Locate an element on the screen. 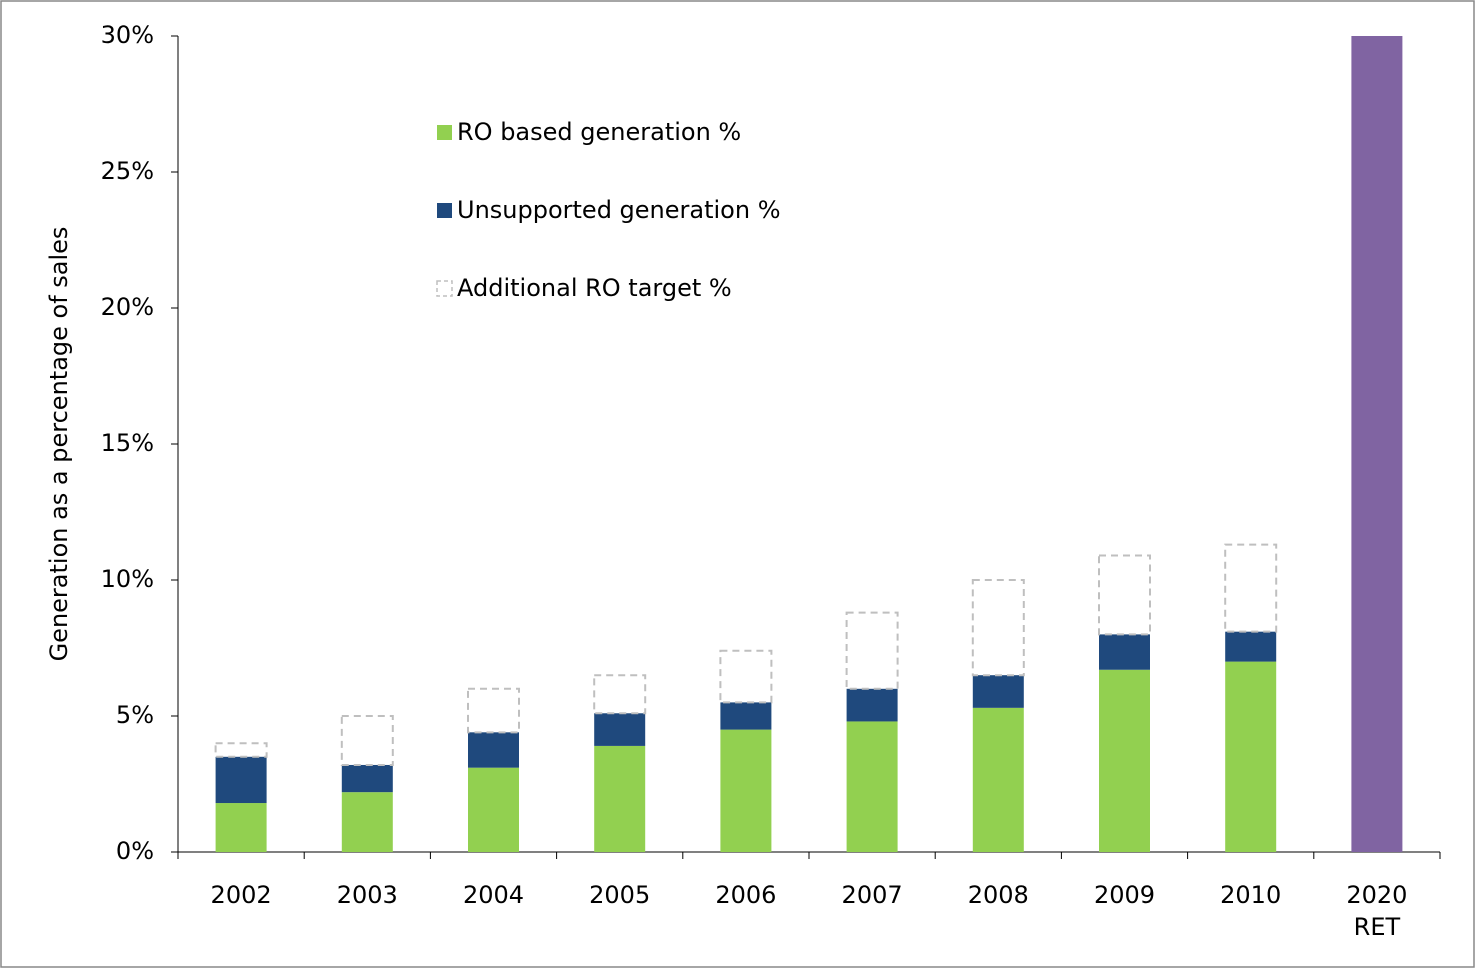  x-tick-label: 2007 is located at coordinates (872, 895).